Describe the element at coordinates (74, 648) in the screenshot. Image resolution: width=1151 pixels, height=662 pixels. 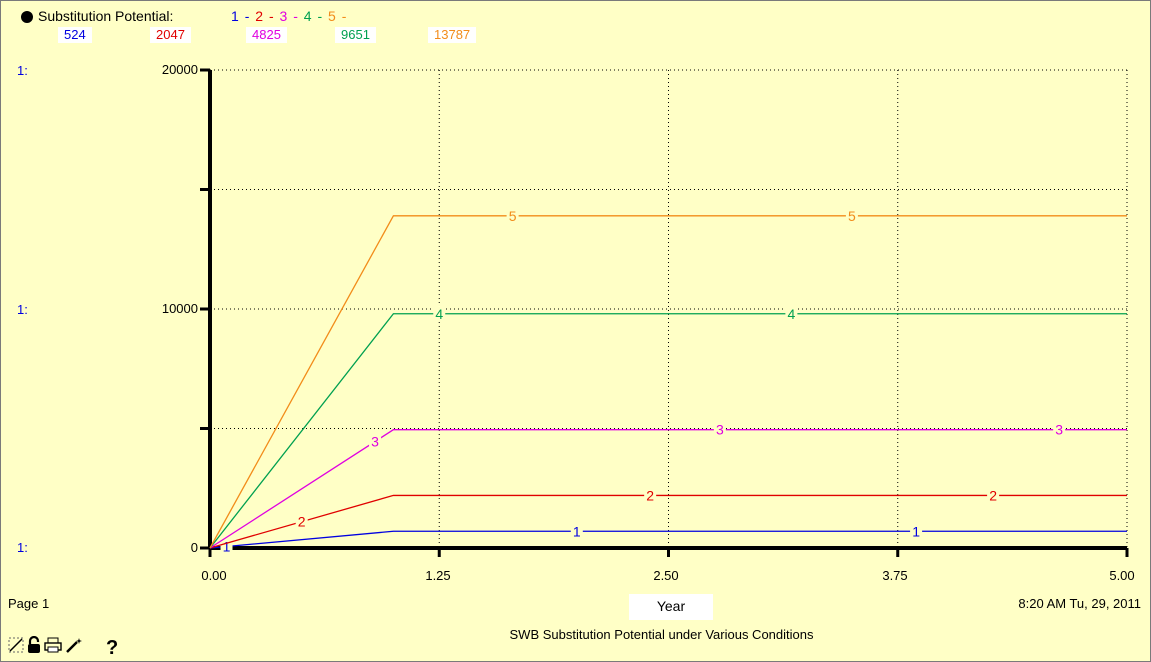
I see `magic-wand-icon` at that location.